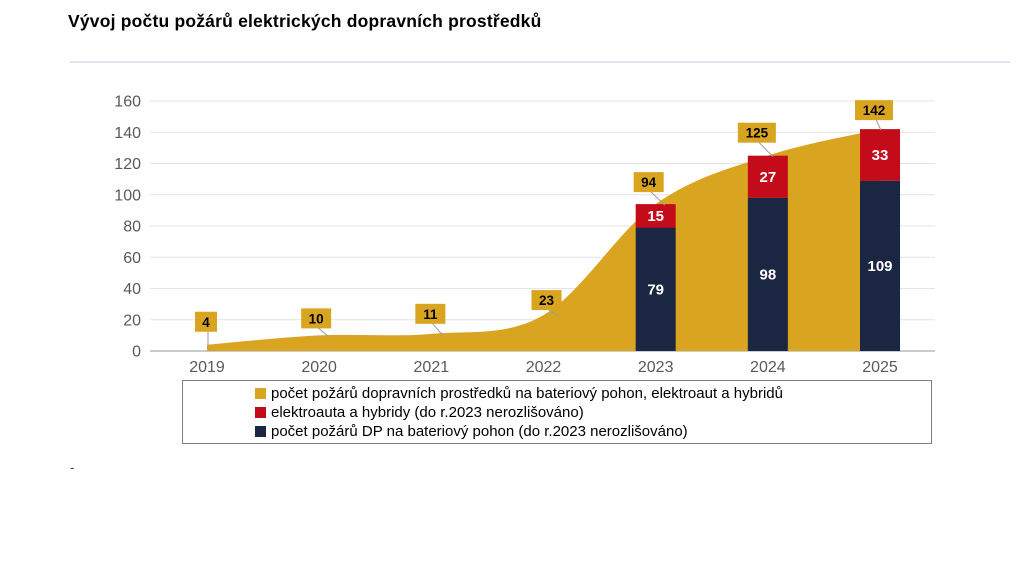  I want to click on total-label-text: 23, so click(547, 300).